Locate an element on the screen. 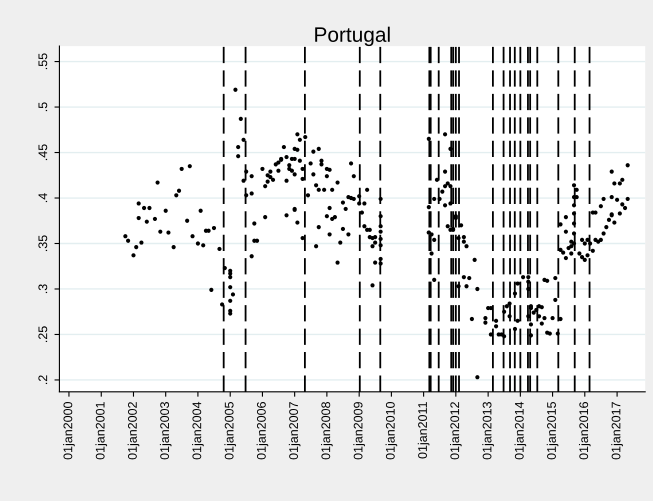 This screenshot has width=653, height=501. x-tick-label: 01jan2003 is located at coordinates (166, 431).